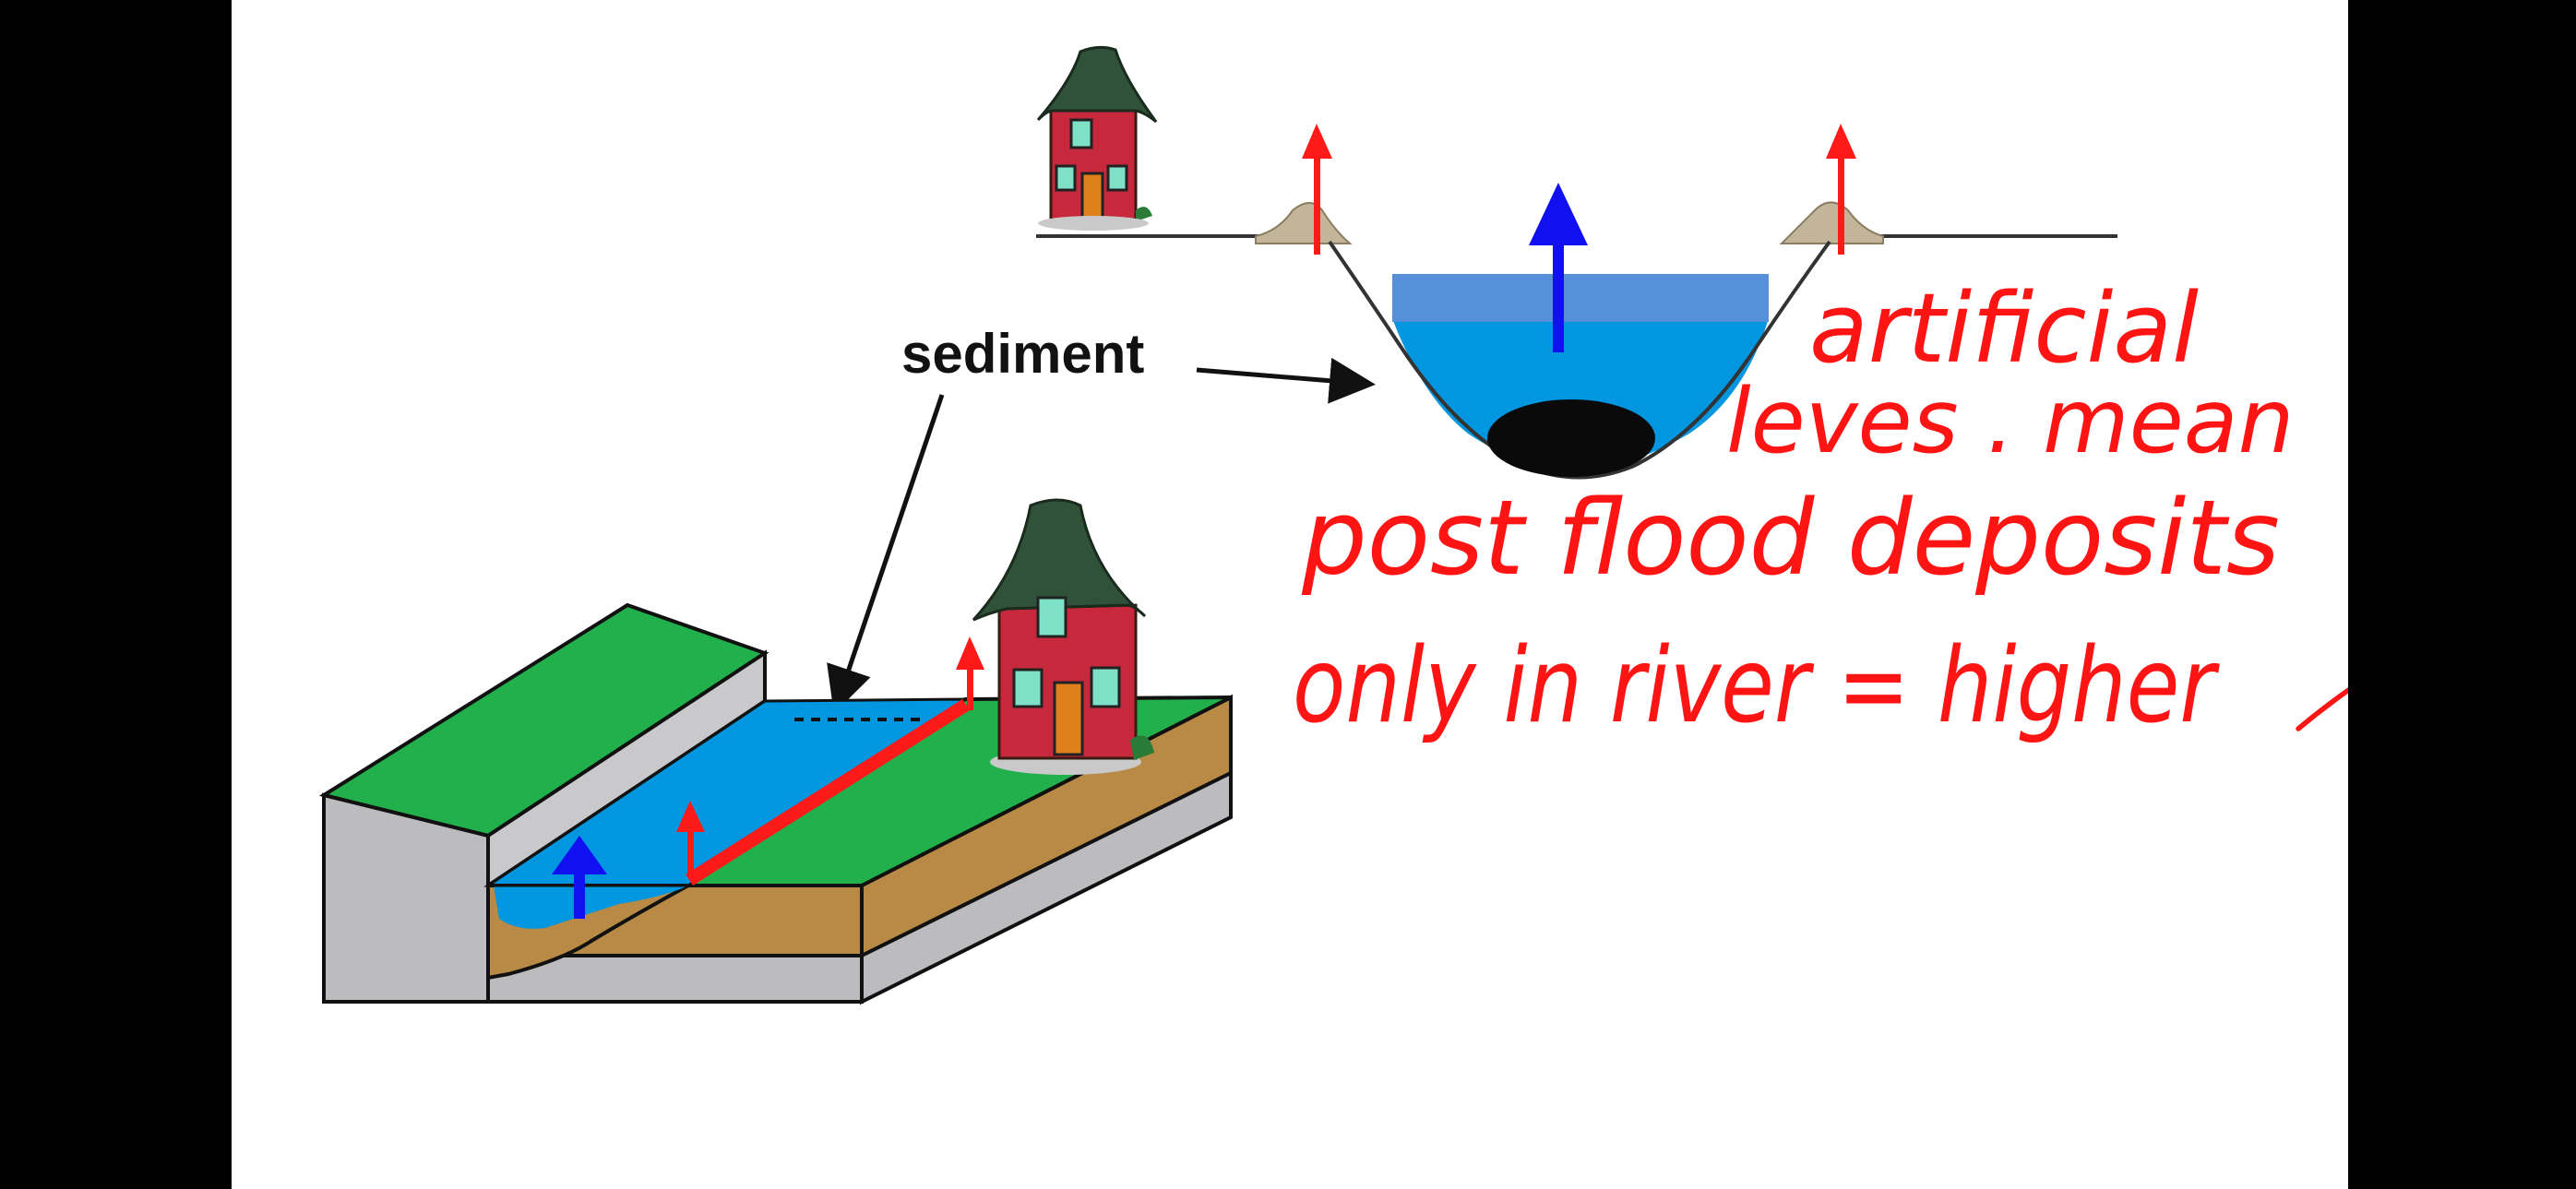  What do you see at coordinates (1841, 190) in the screenshot?
I see `levee-raise-arrow-right` at bounding box center [1841, 190].